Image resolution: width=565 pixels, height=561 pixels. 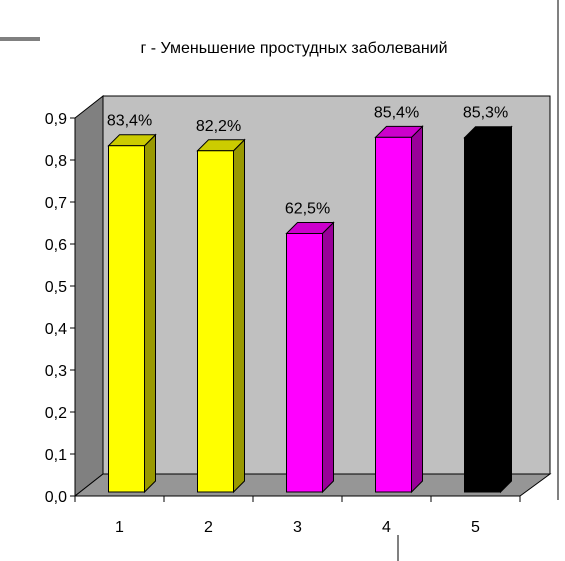 I want to click on data-label: 62,5%, so click(x=307, y=209).